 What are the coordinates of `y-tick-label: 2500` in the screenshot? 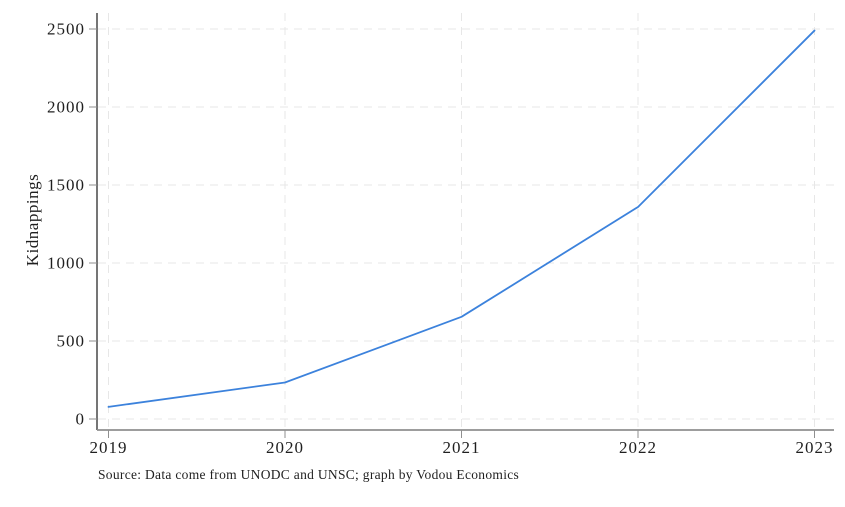 It's located at (66, 29).